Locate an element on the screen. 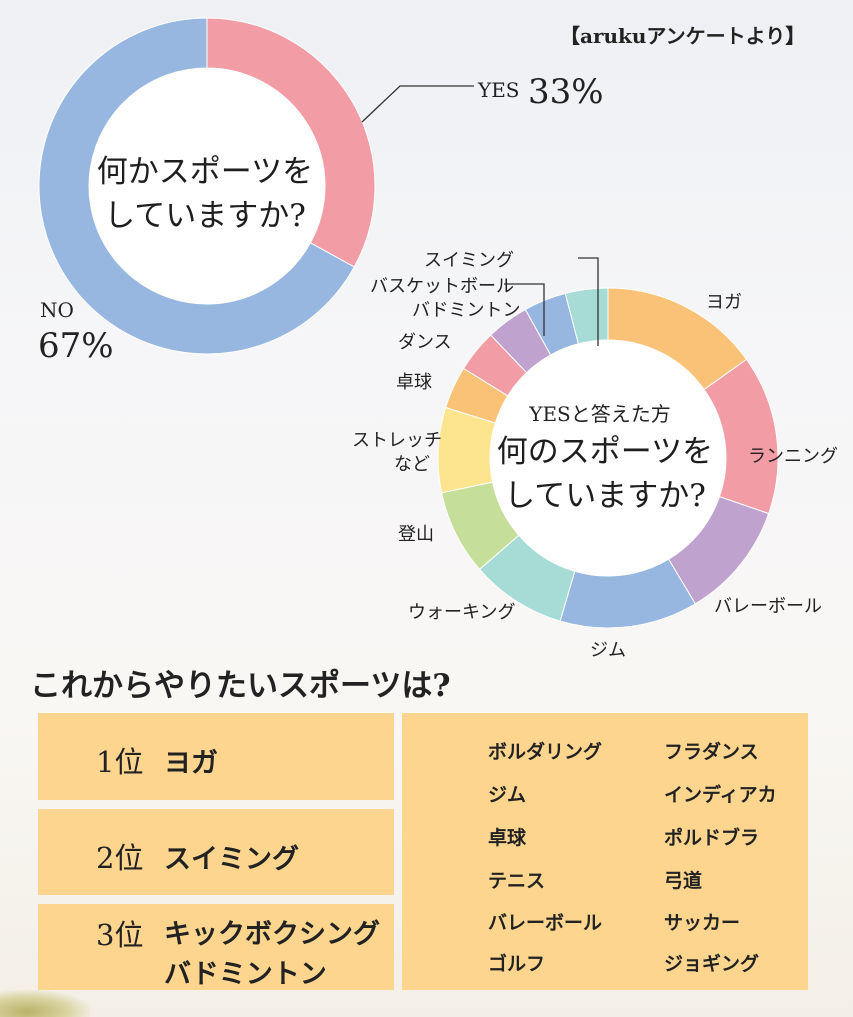 This screenshot has width=853, height=1017. chart2-label-yoga: ヨガ is located at coordinates (724, 302).